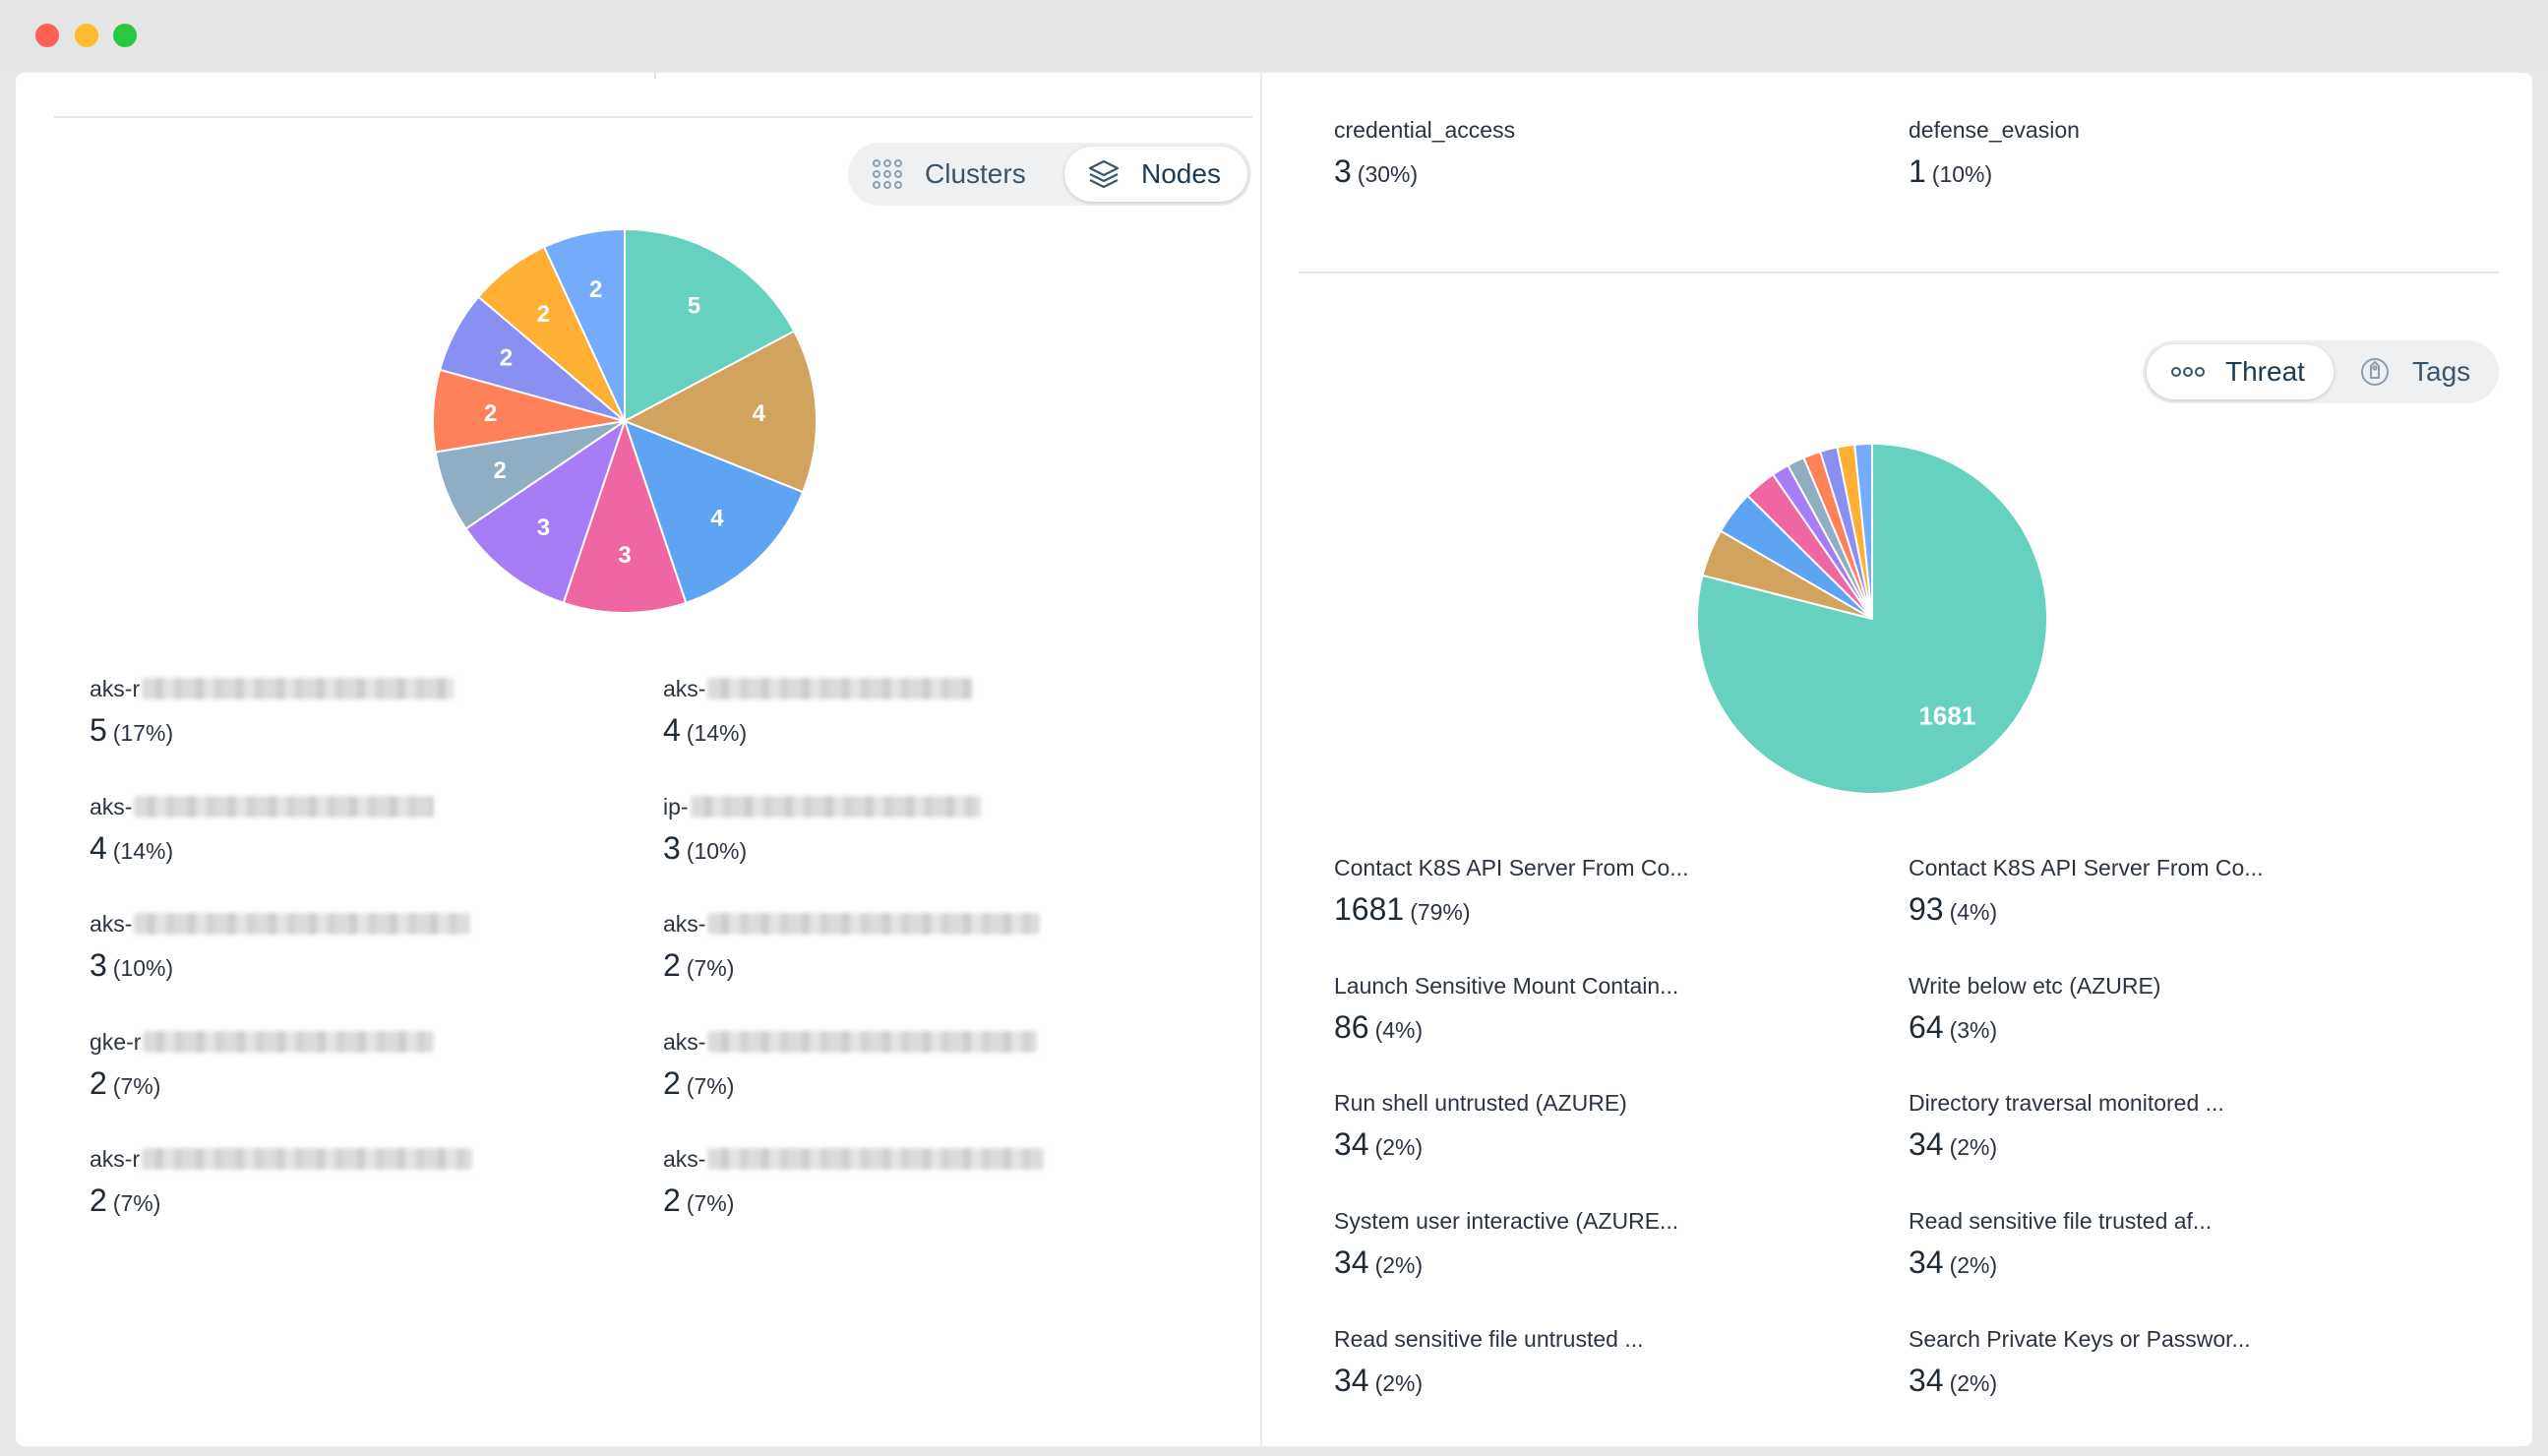  What do you see at coordinates (47, 35) in the screenshot?
I see `close-window-button` at bounding box center [47, 35].